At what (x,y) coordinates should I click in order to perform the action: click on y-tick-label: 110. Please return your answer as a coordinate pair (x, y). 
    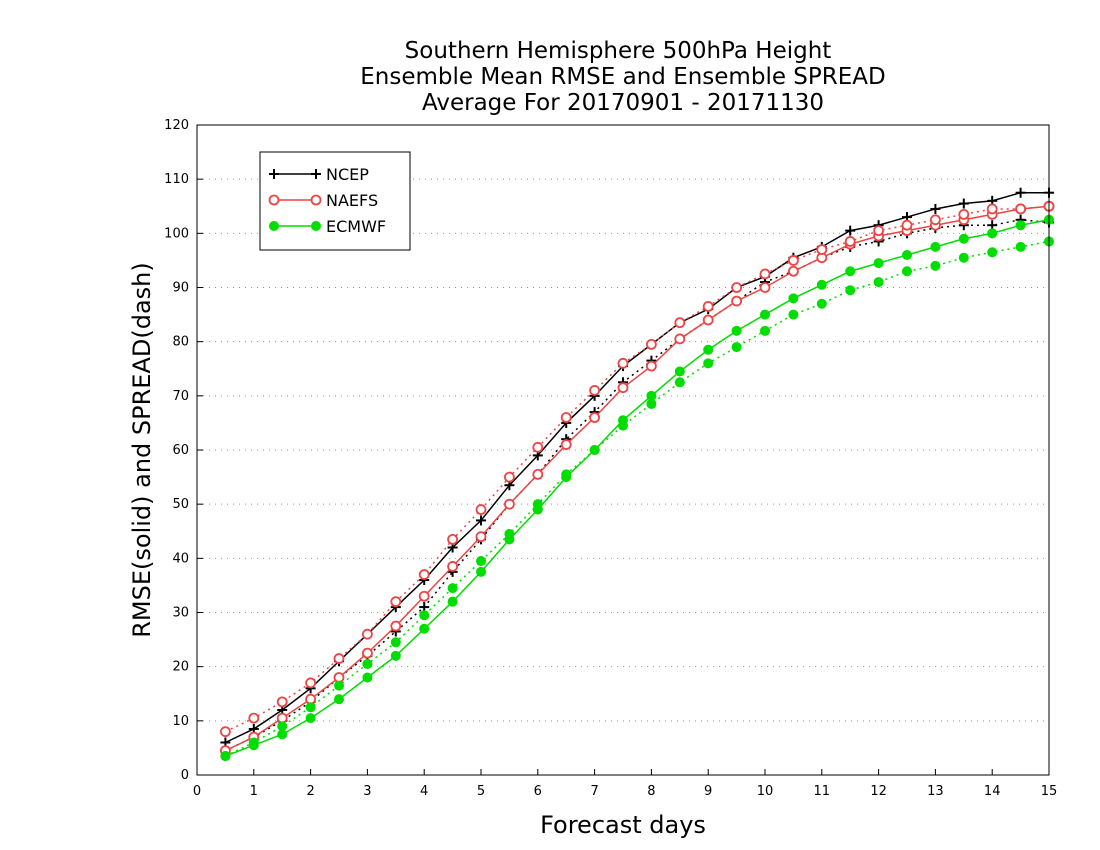
    Looking at the image, I should click on (176, 179).